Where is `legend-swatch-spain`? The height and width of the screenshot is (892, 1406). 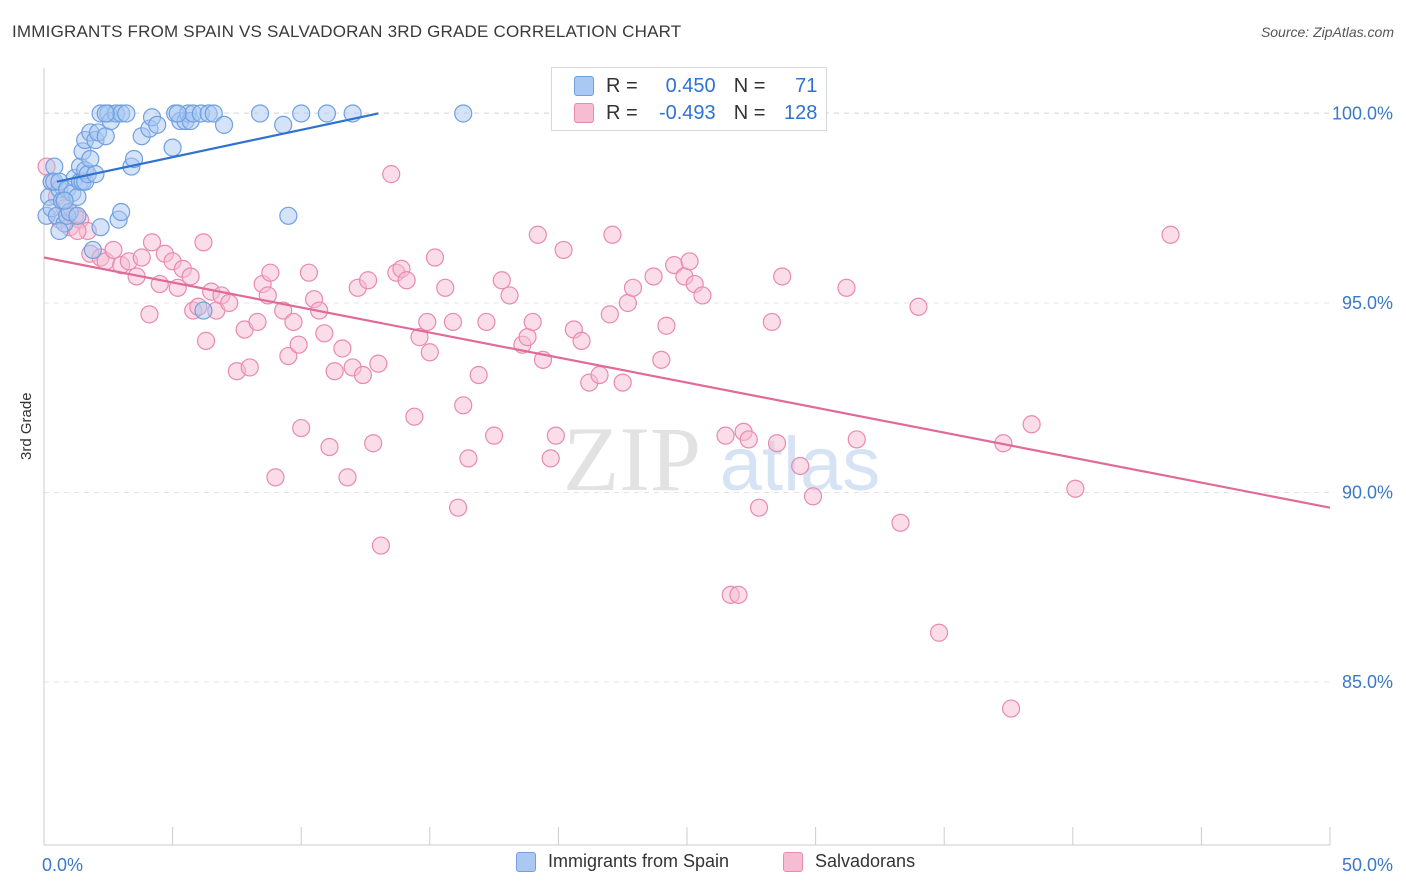
legend-swatch-spain is located at coordinates (584, 86).